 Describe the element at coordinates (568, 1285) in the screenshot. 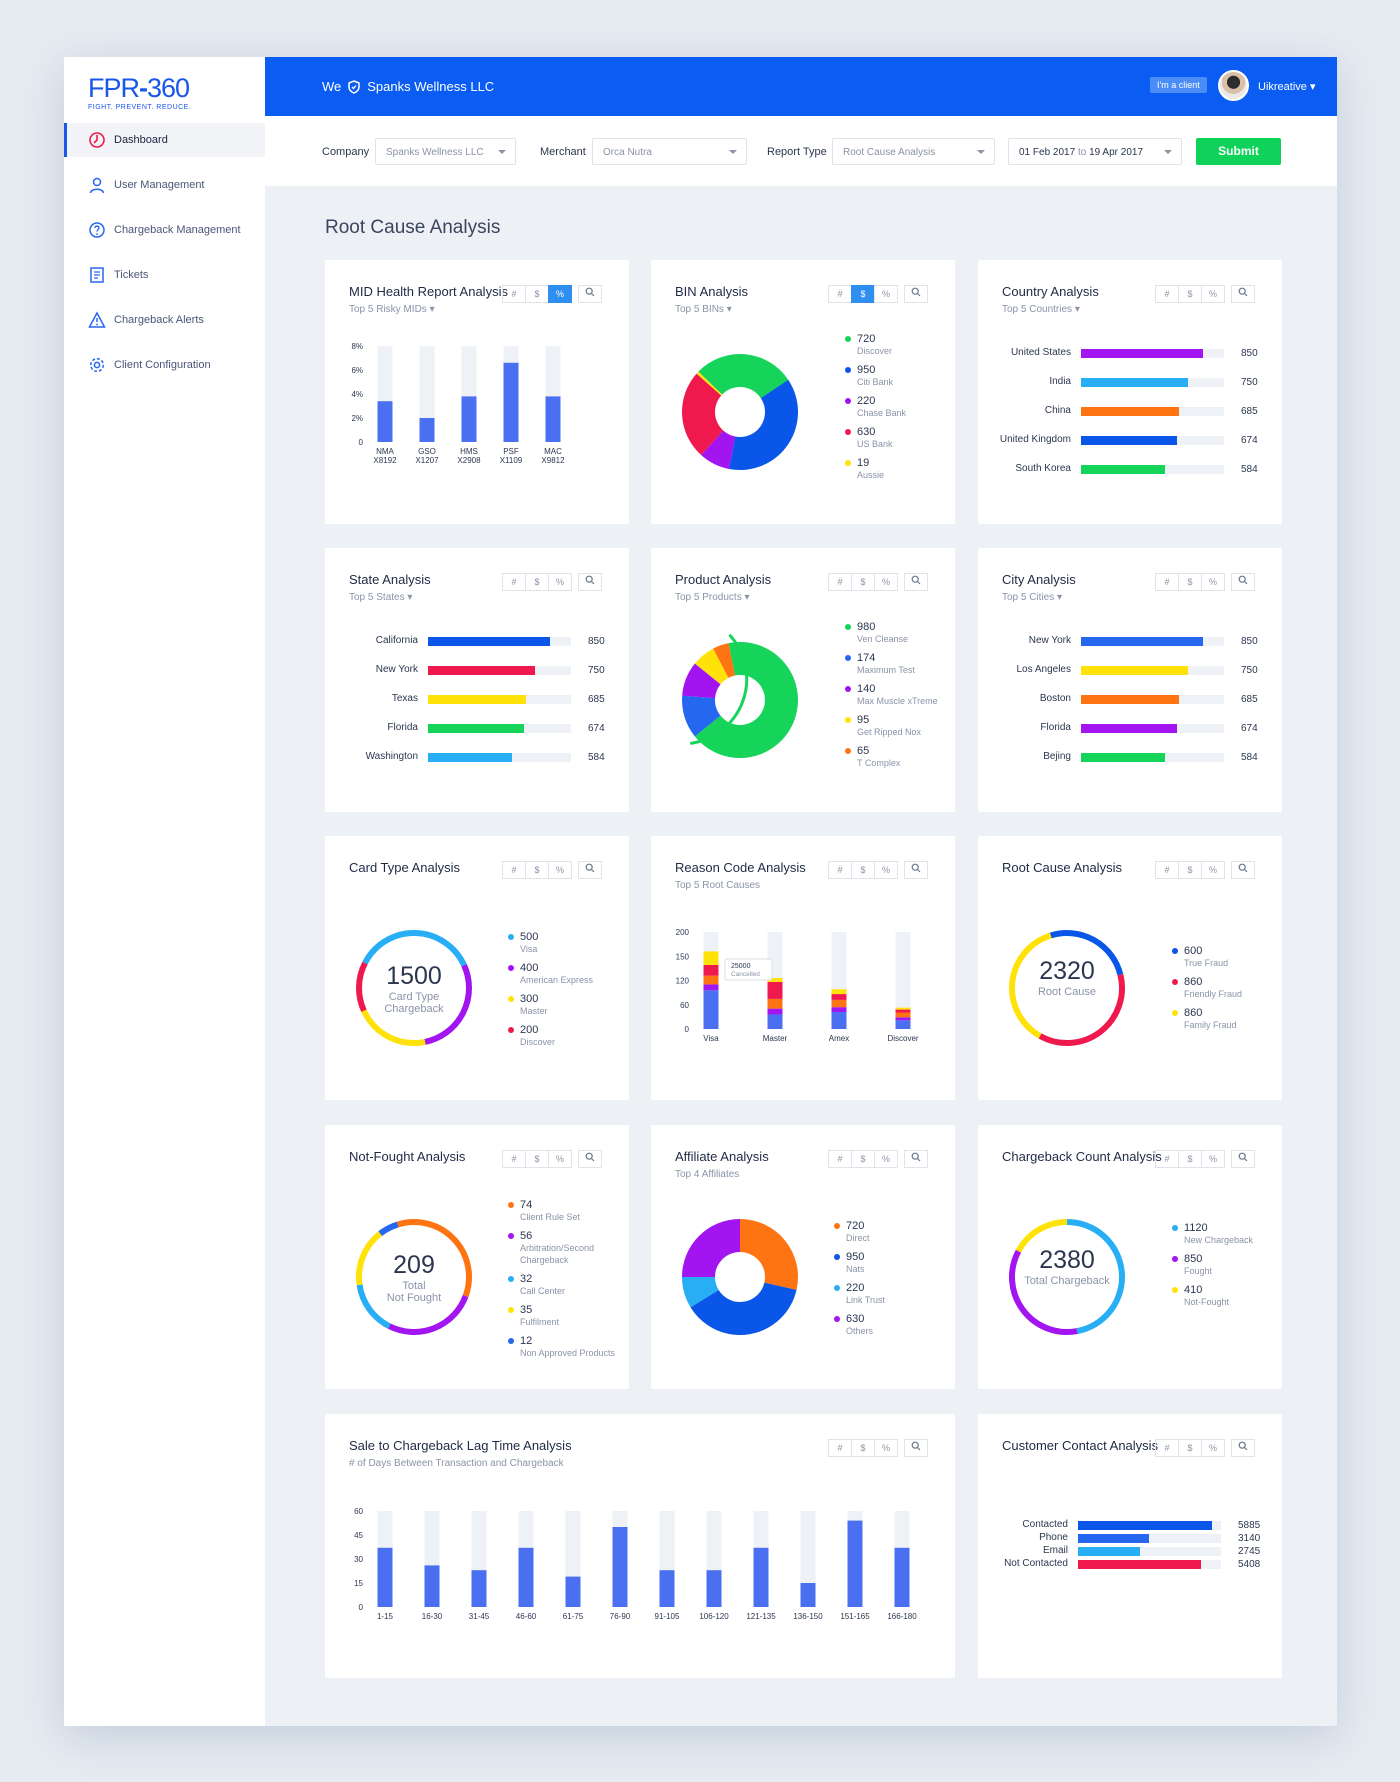

I see `legend-item: 32 Call Center` at that location.